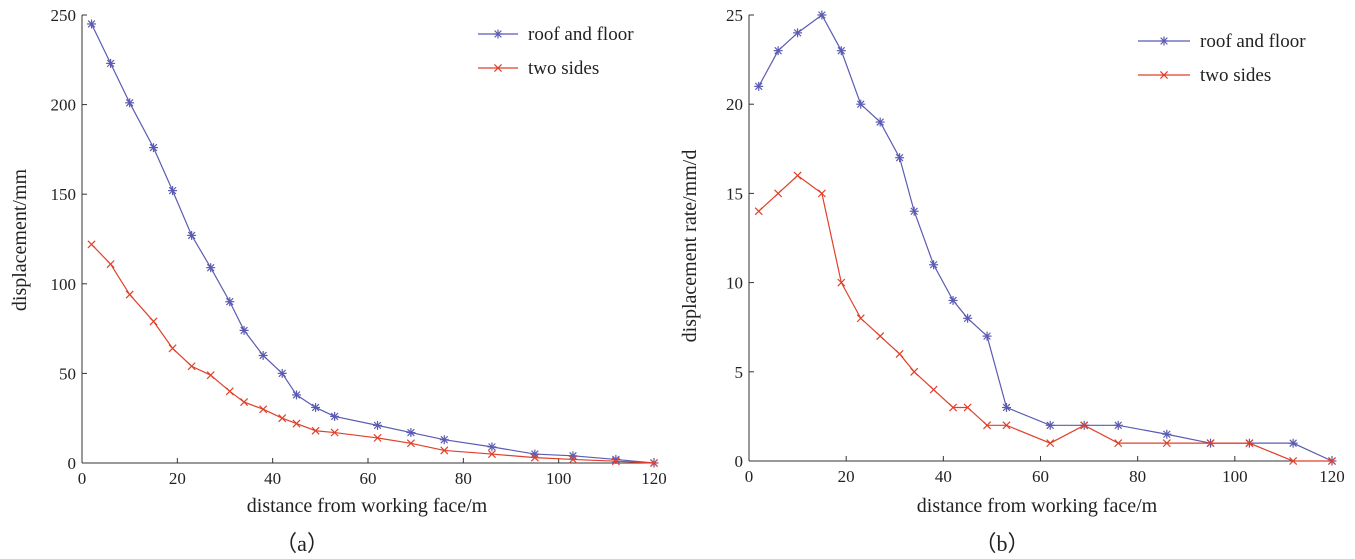 This screenshot has height=559, width=1355. Describe the element at coordinates (67, 373) in the screenshot. I see `y-tick-label-a: 50` at that location.